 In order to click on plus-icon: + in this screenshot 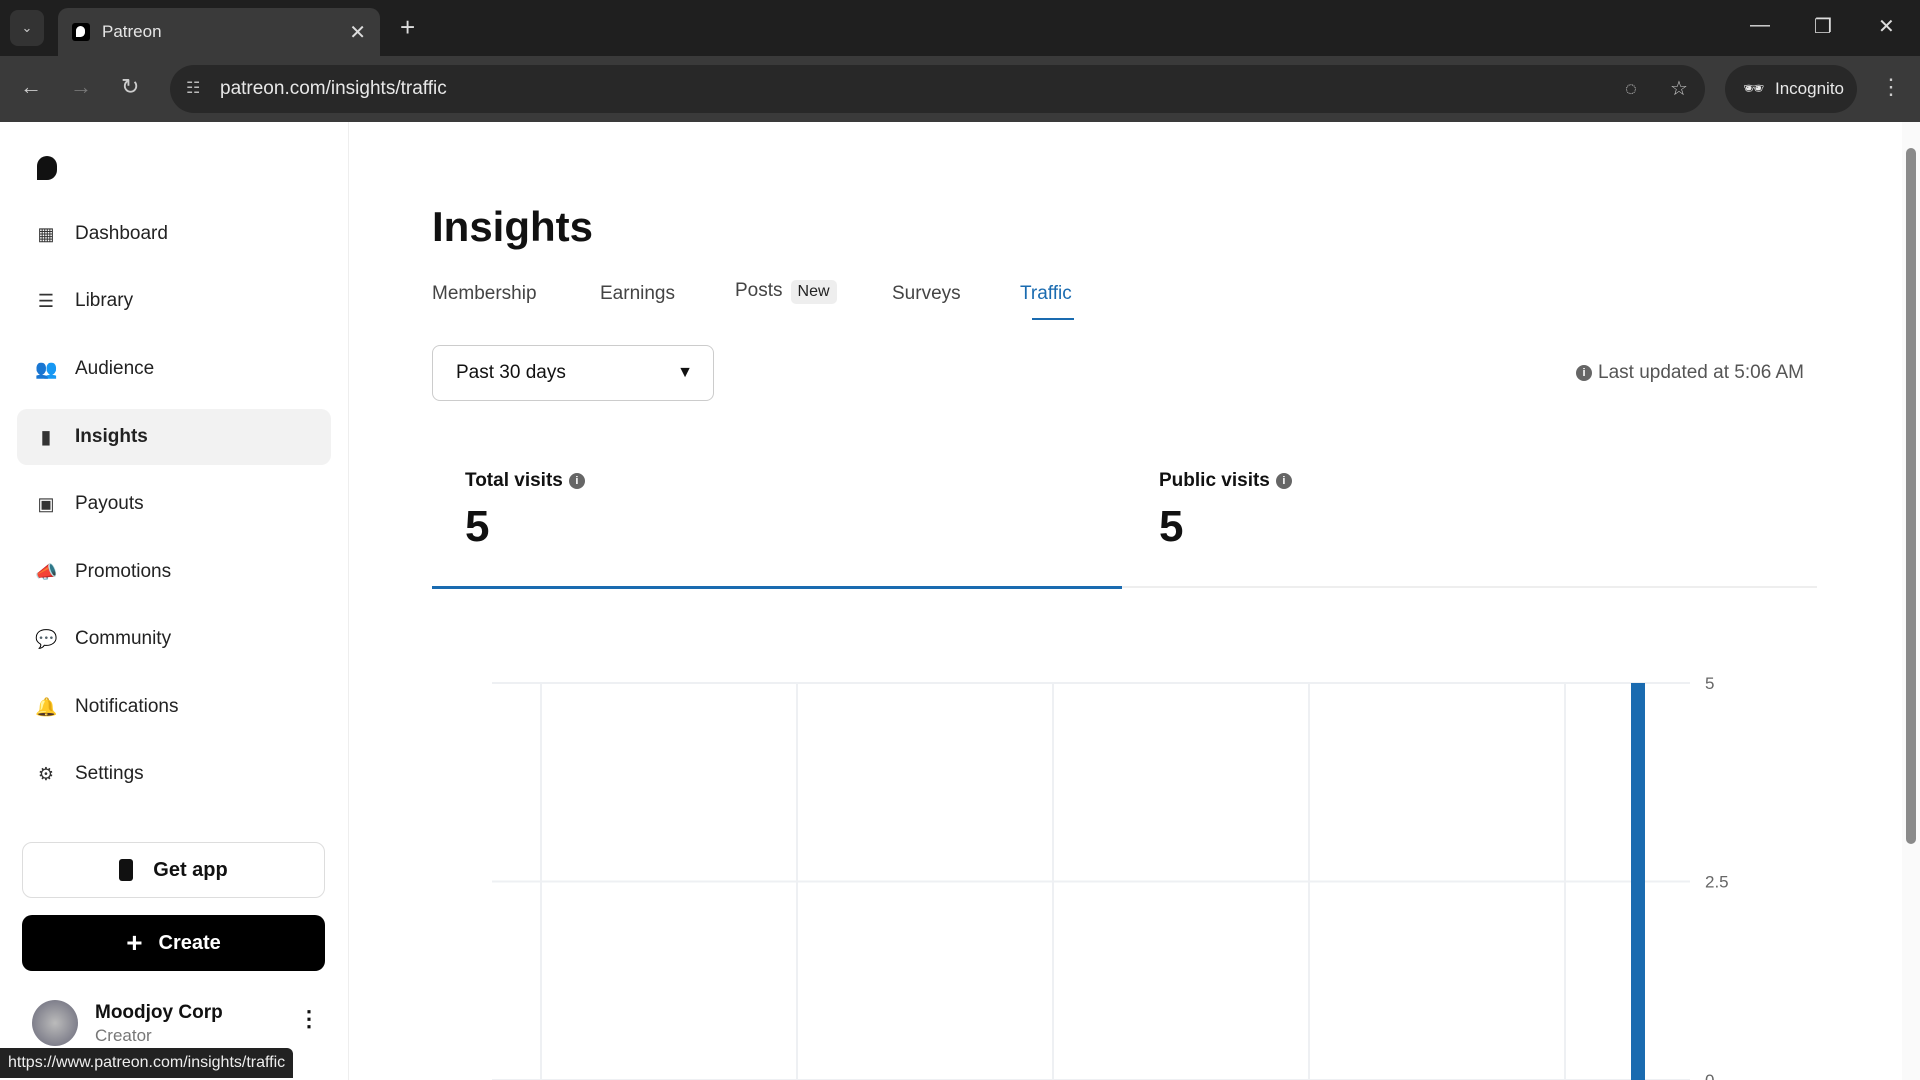, I will do `click(134, 942)`.